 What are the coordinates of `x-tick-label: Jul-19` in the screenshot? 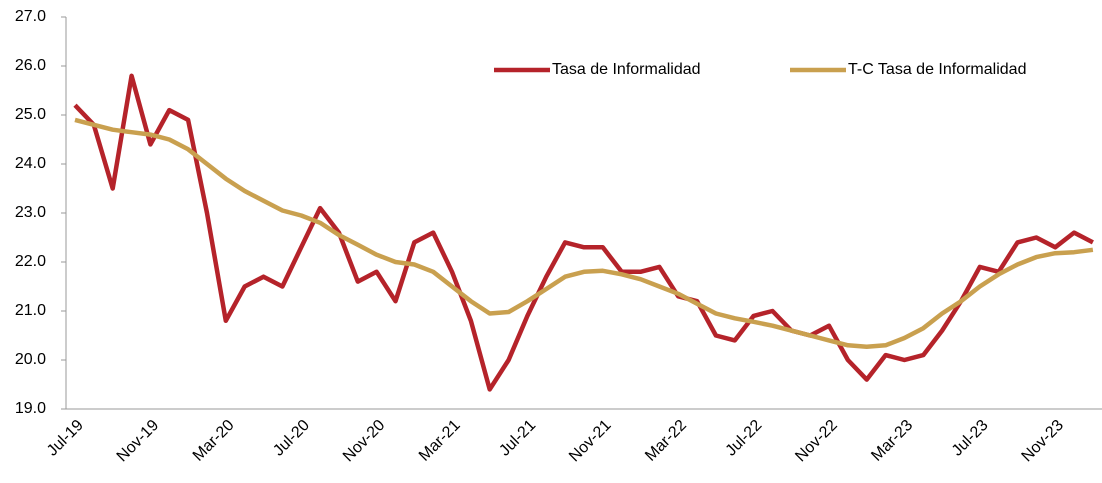 It's located at (65, 438).